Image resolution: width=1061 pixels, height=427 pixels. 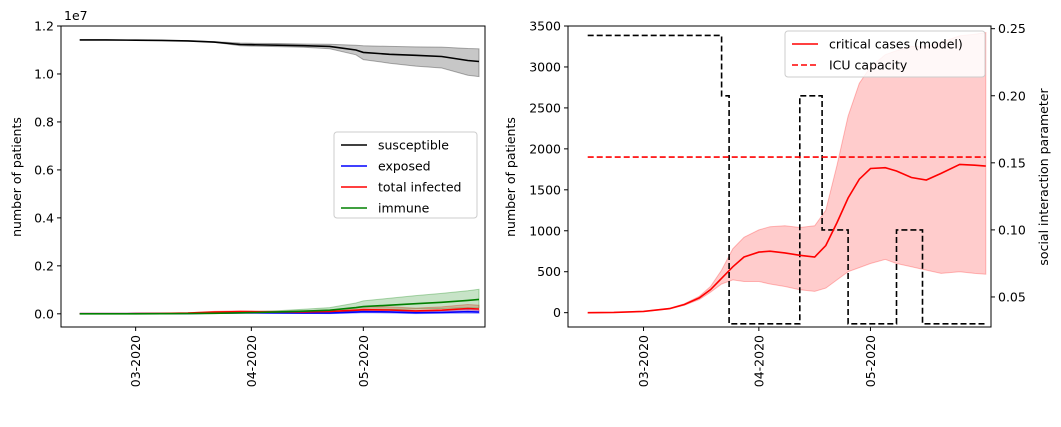 What do you see at coordinates (545, 26) in the screenshot?
I see `y-tick-label: 3500` at bounding box center [545, 26].